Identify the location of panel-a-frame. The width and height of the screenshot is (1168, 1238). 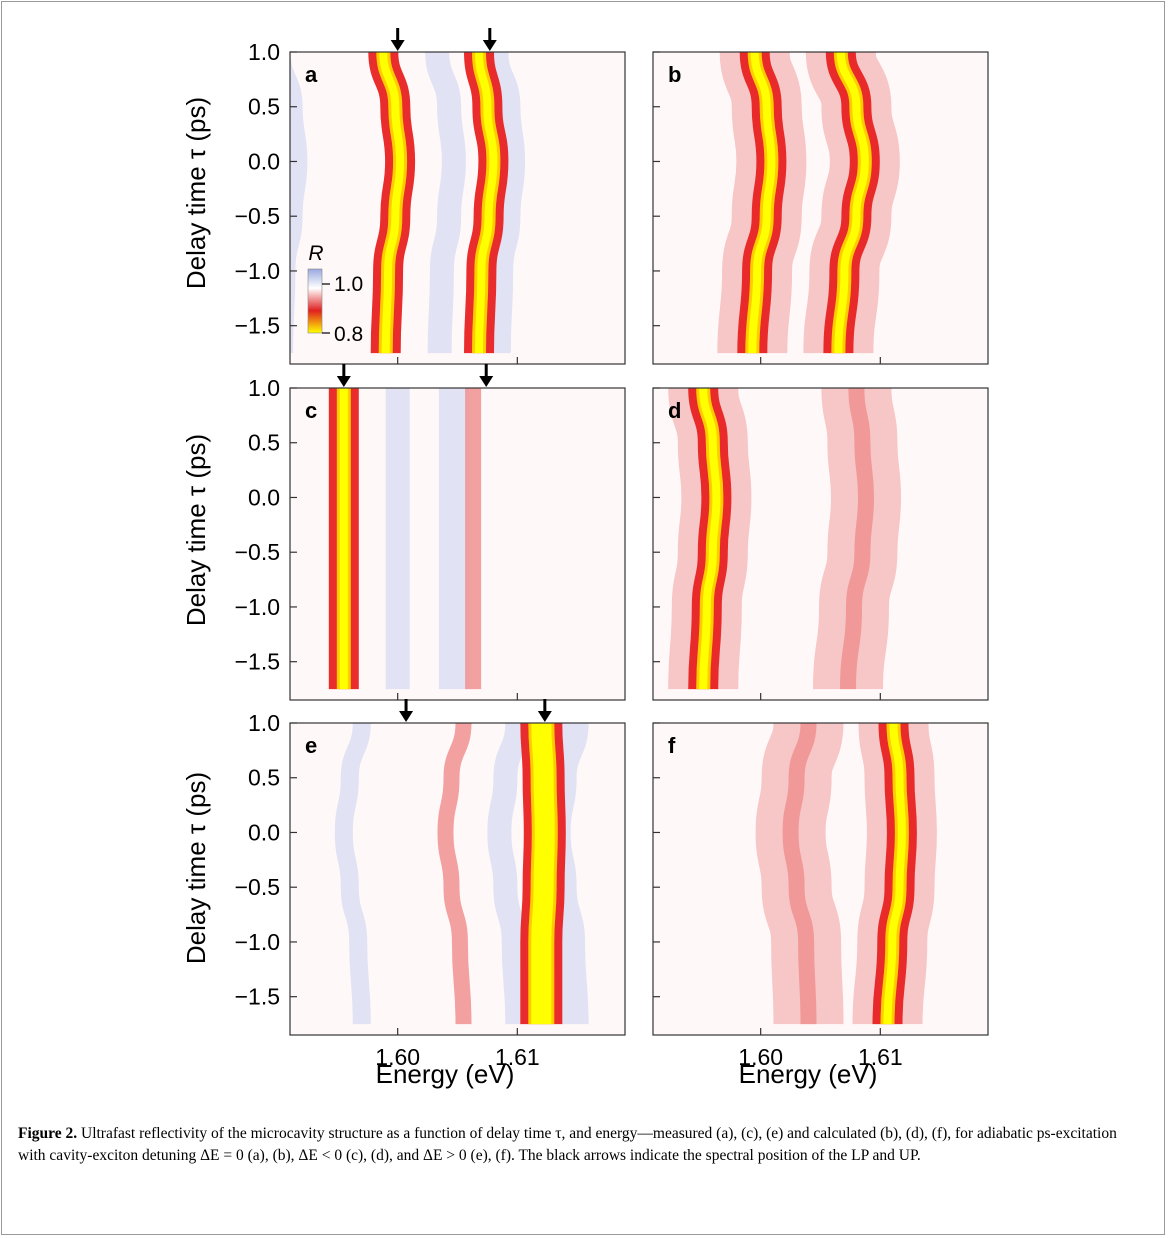
(457, 208).